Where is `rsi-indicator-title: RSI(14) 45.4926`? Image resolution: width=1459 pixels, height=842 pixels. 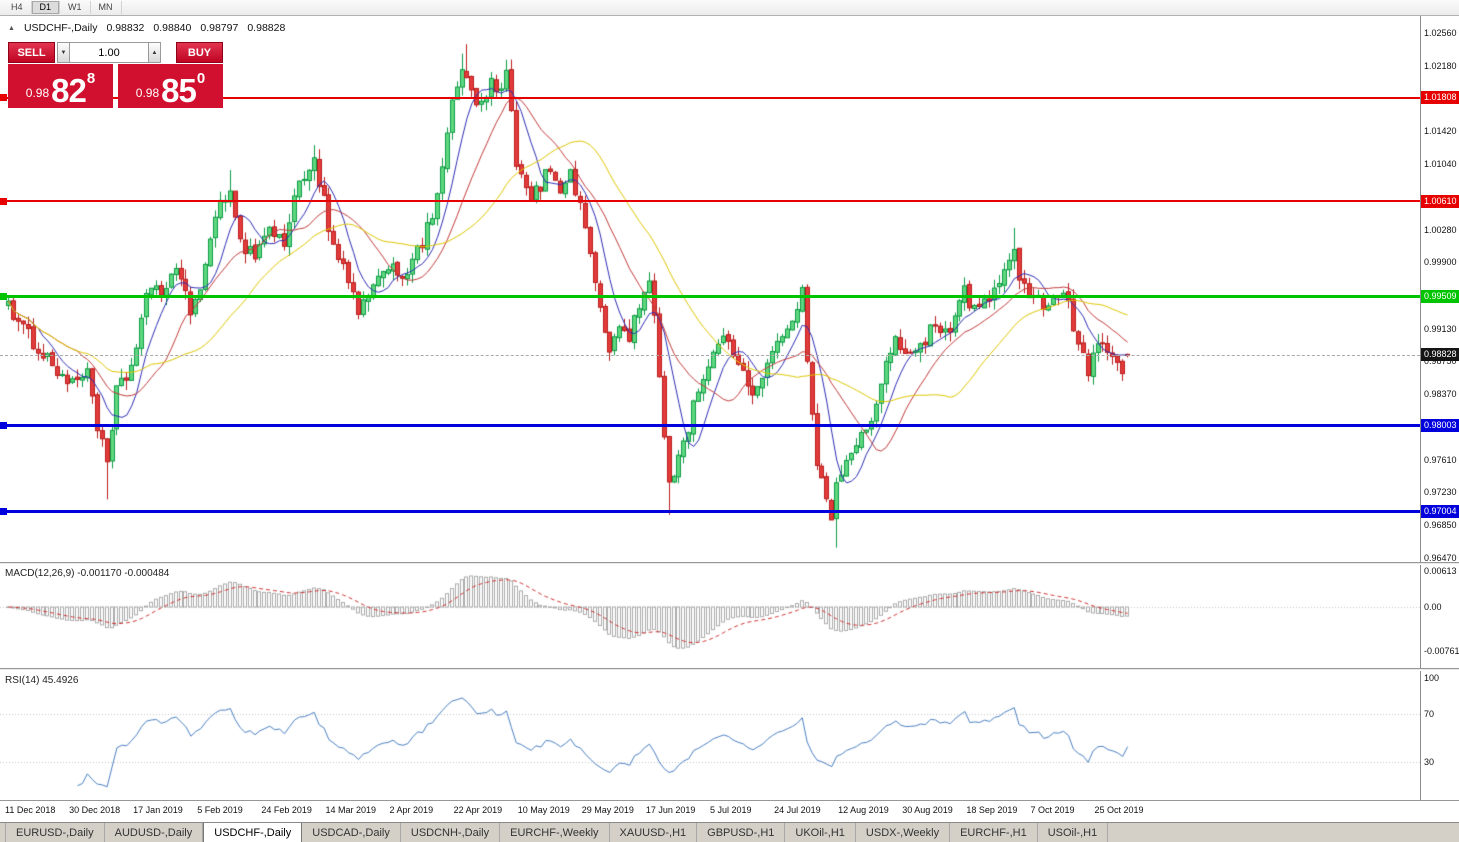
rsi-indicator-title: RSI(14) 45.4926 is located at coordinates (41, 680).